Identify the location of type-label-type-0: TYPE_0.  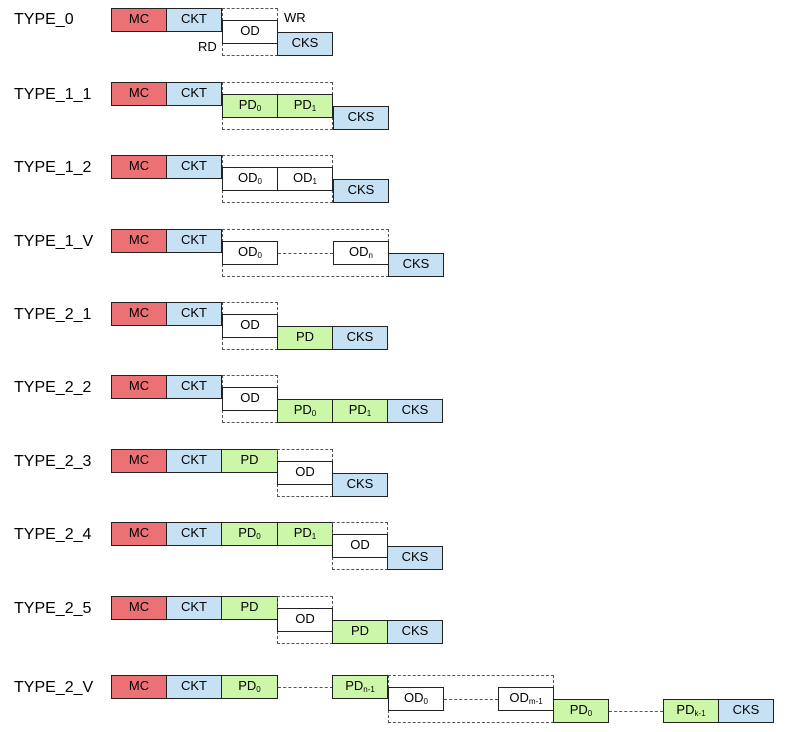
(44, 19).